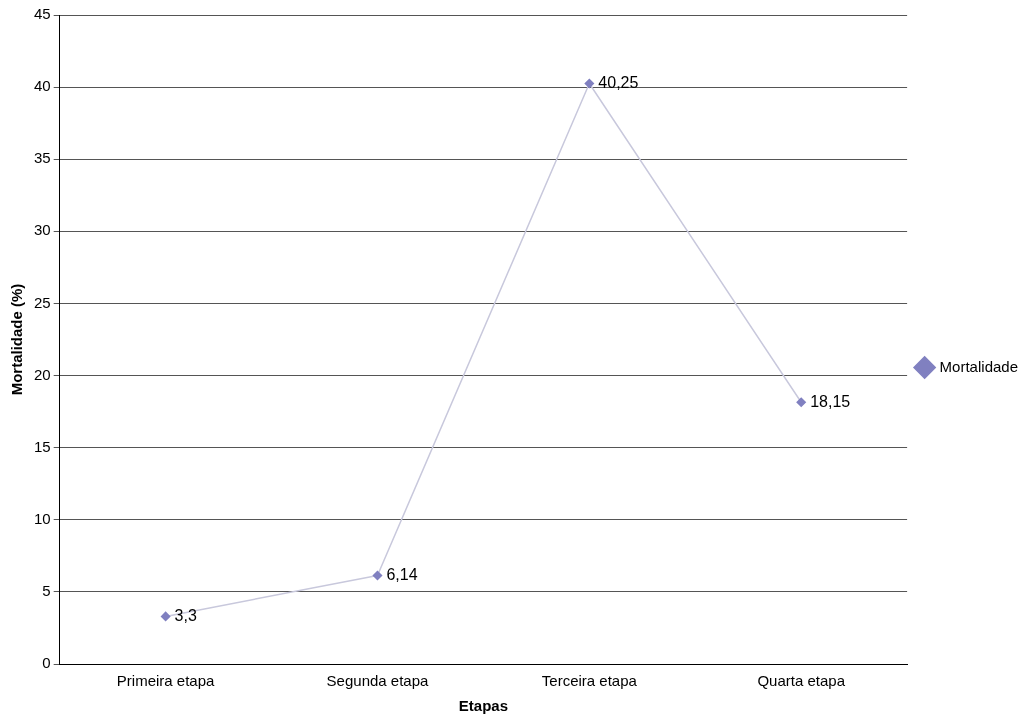 This screenshot has height=725, width=1028. I want to click on y-tick-label: 15, so click(42, 446).